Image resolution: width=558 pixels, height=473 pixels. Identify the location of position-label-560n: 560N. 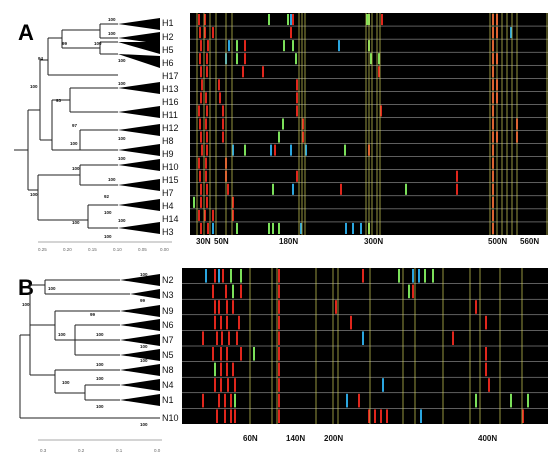
(529, 241).